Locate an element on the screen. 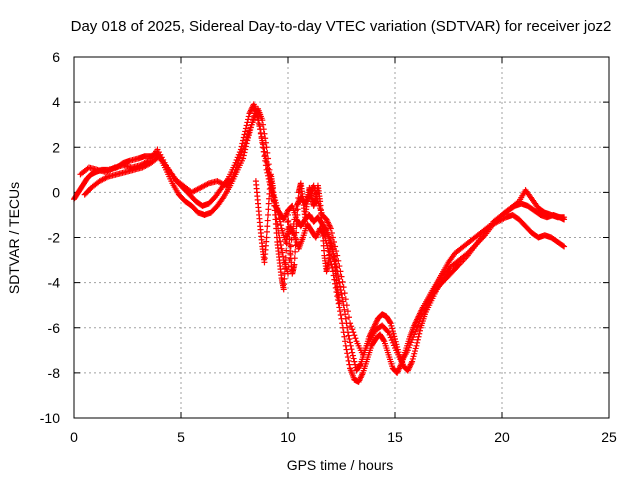  series-track-d is located at coordinates (297, 238).